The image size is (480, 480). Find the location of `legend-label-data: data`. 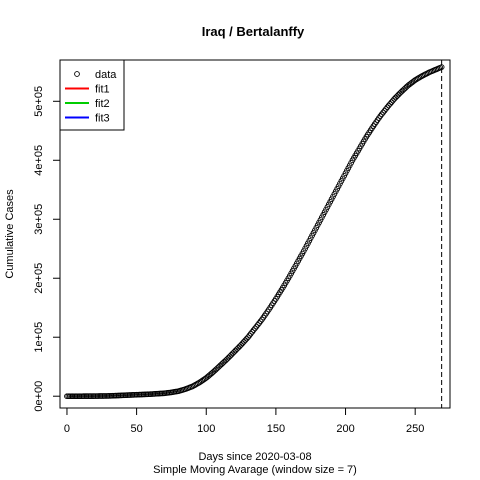

legend-label-data: data is located at coordinates (106, 75).